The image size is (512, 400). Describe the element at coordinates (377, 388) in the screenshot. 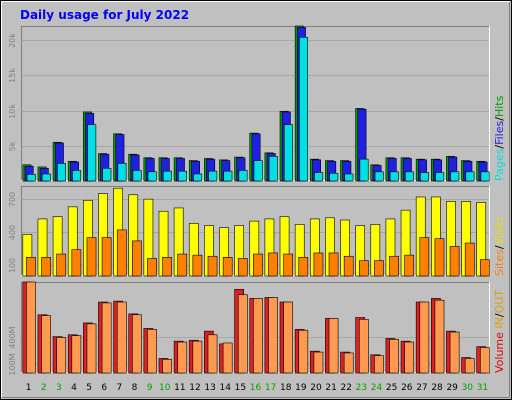

I see `x-tick-label-day-24: 24` at that location.